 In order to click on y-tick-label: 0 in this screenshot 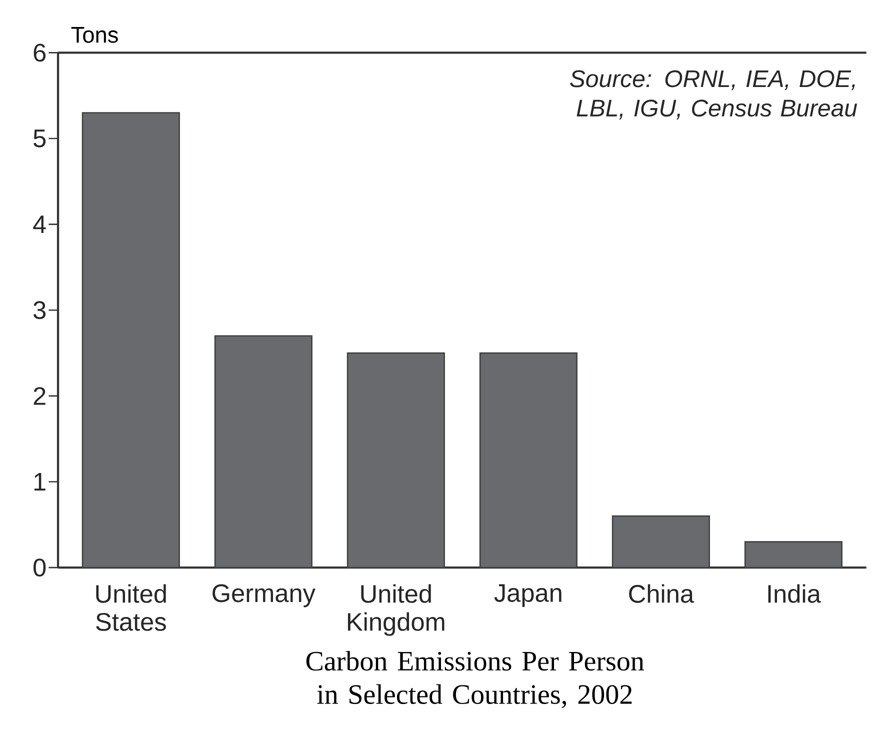, I will do `click(40, 567)`.